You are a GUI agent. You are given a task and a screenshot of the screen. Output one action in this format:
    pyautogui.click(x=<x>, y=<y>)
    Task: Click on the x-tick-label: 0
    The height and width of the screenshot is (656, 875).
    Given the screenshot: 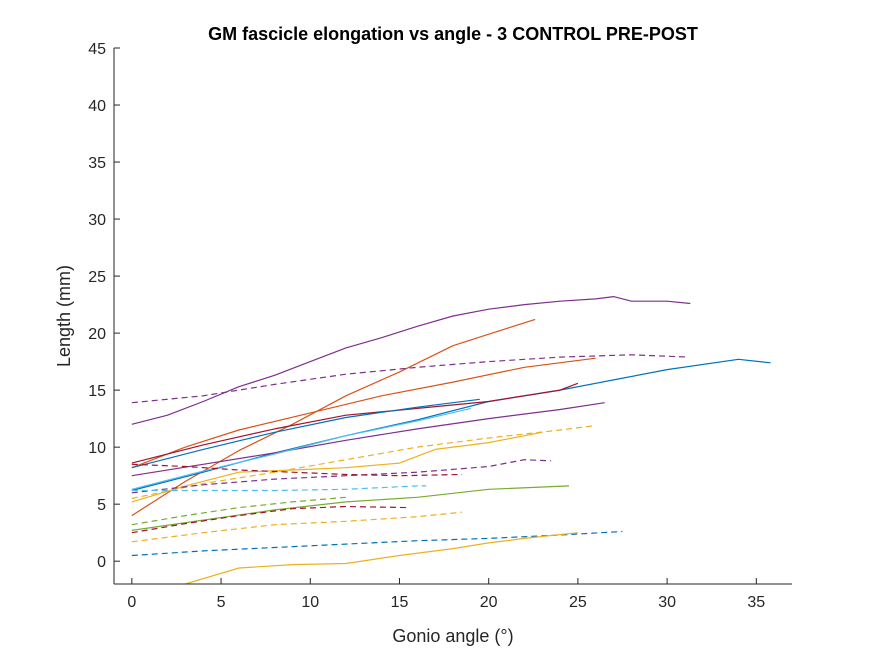 What is the action you would take?
    pyautogui.click(x=131, y=602)
    